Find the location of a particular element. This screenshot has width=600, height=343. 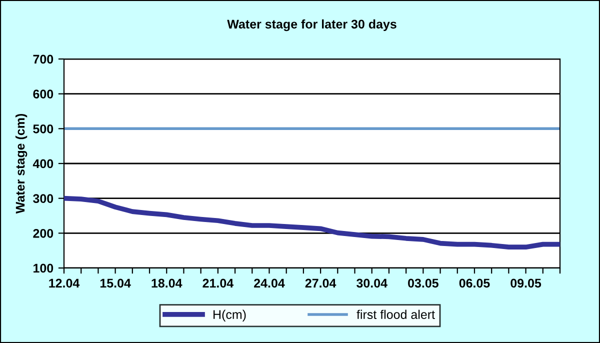

x-tick-label: 09.05 is located at coordinates (526, 283).